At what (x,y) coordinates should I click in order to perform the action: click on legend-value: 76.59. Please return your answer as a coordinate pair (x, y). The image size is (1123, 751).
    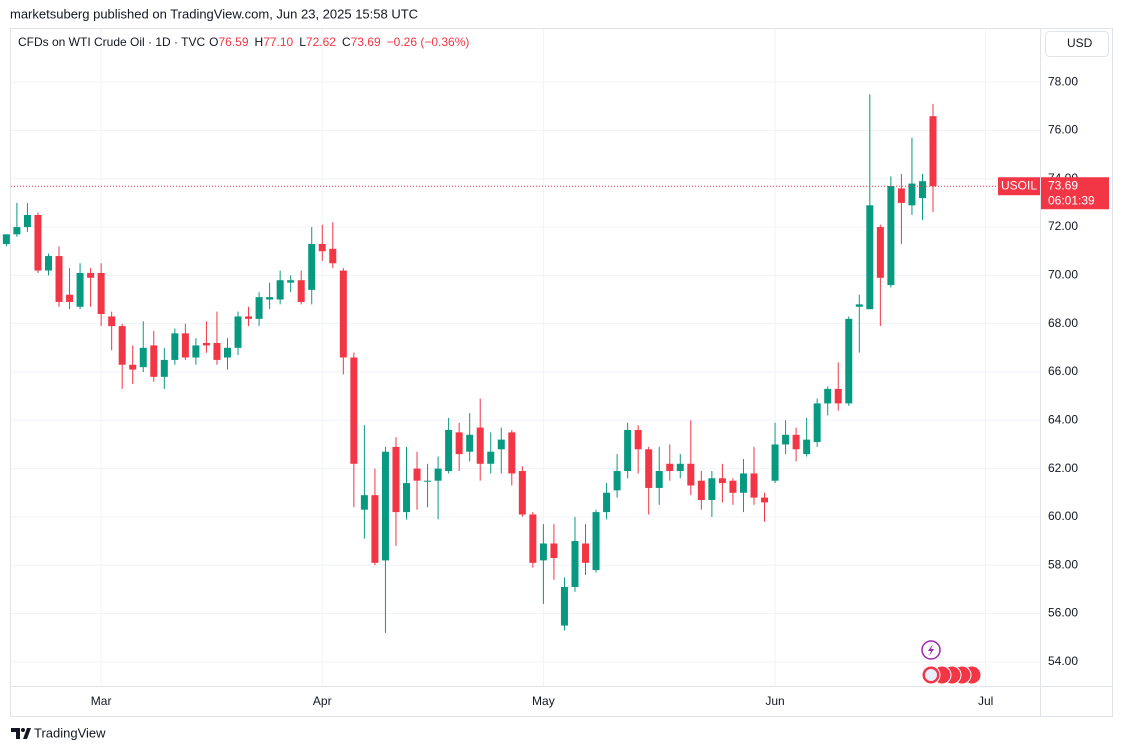
    Looking at the image, I should click on (233, 42).